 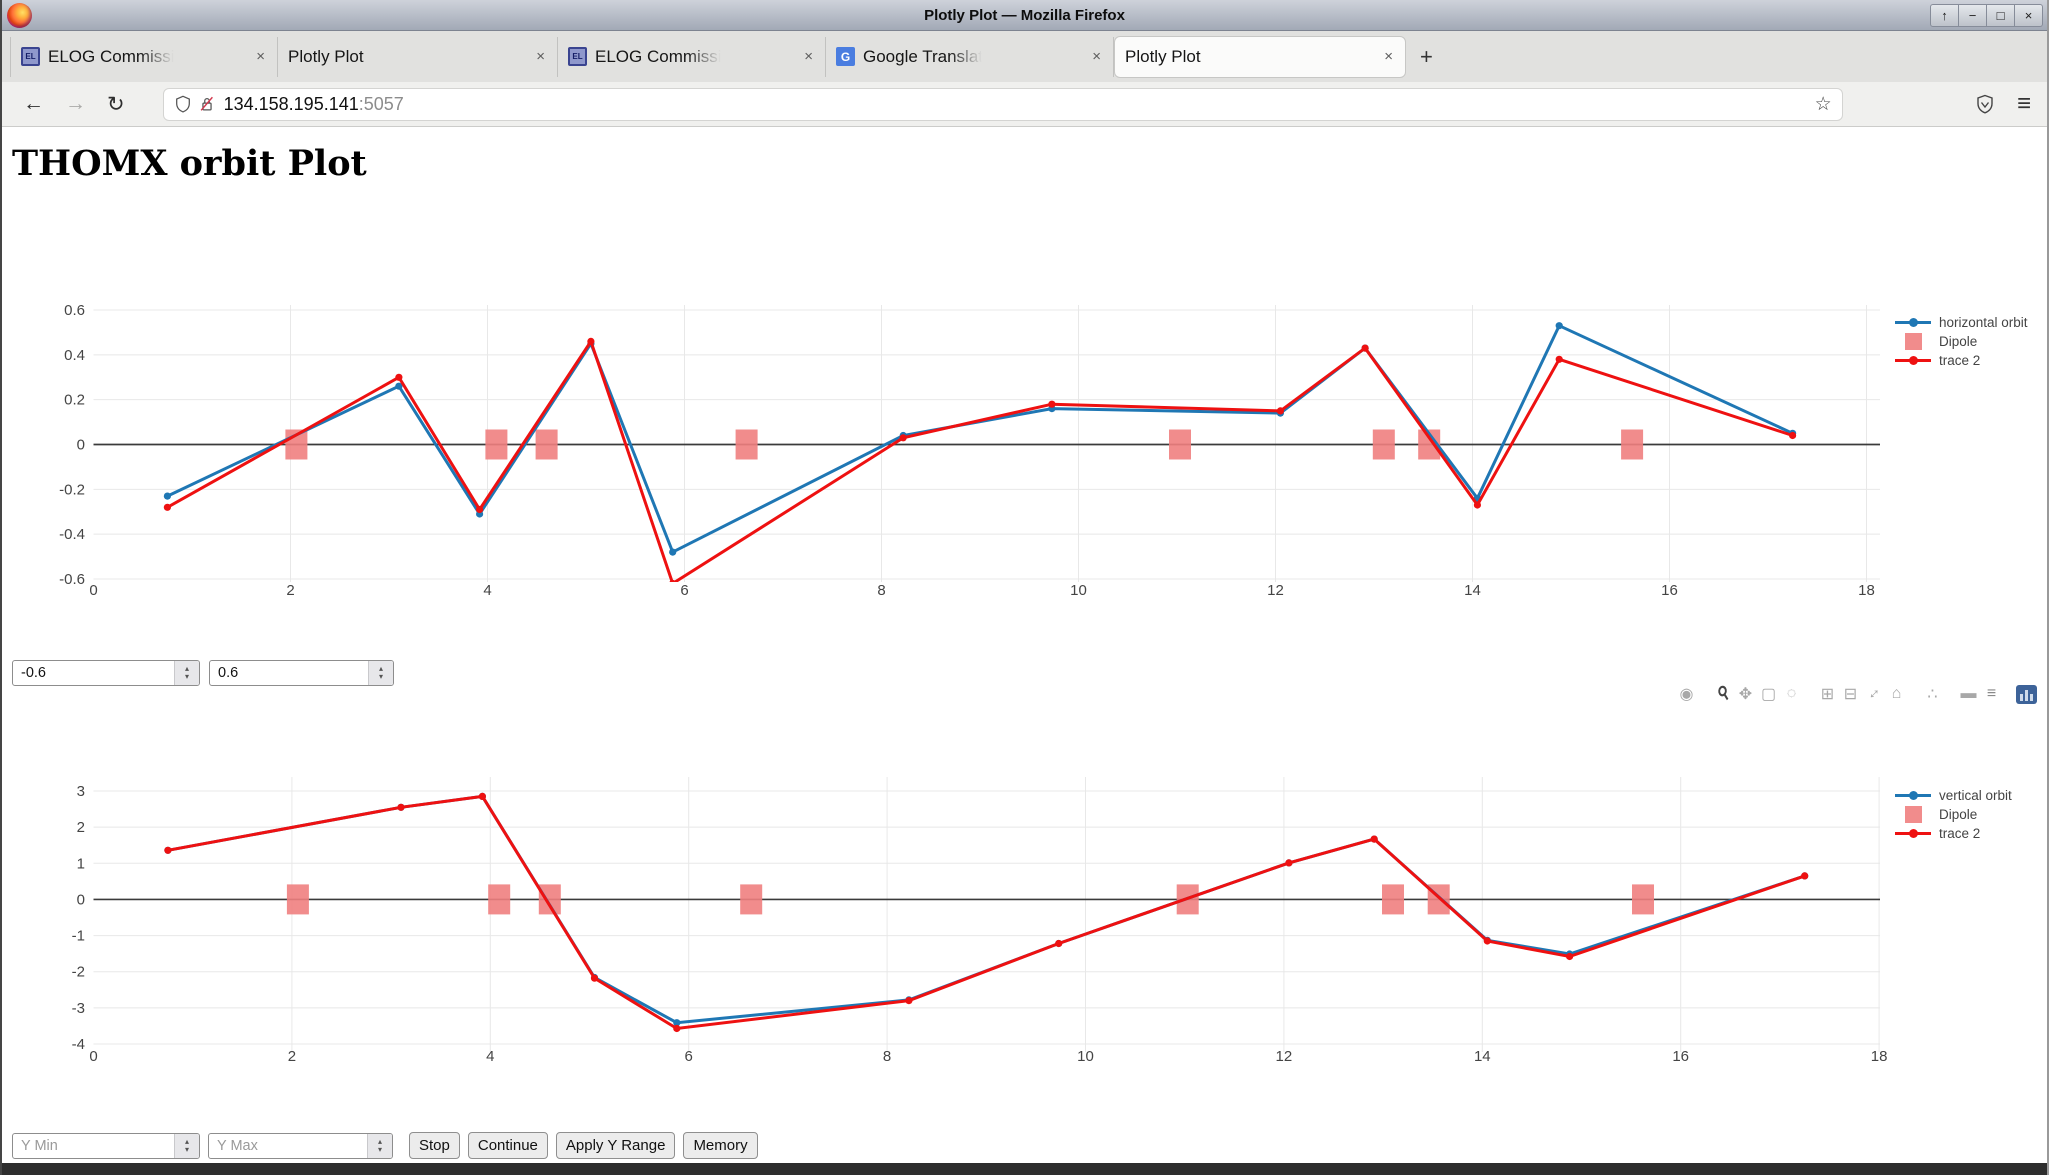 I want to click on forward-icon: →, so click(x=75, y=103).